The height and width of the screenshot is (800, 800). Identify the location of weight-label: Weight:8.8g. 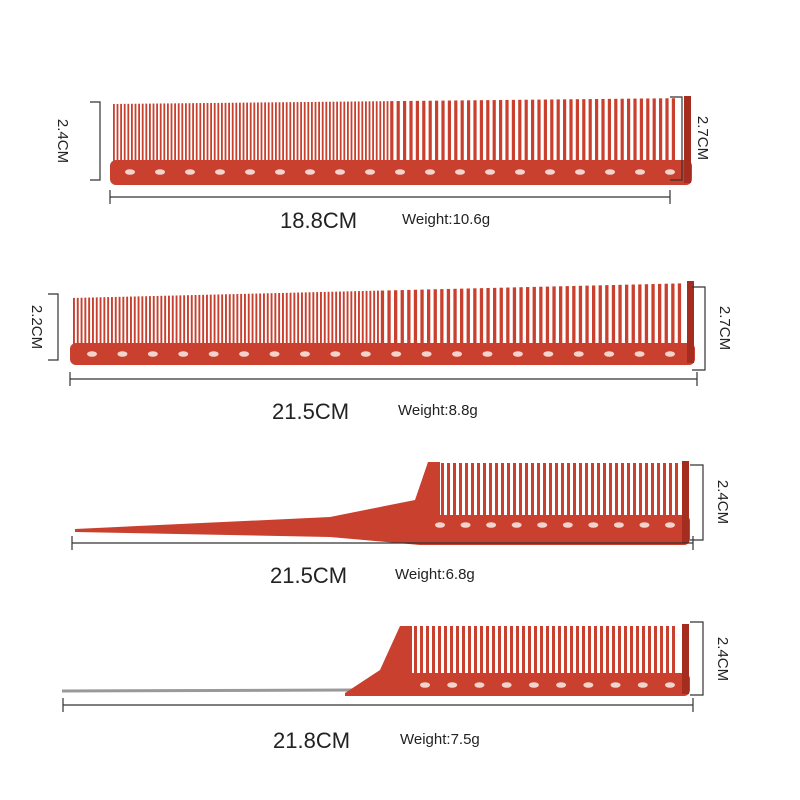
(438, 410).